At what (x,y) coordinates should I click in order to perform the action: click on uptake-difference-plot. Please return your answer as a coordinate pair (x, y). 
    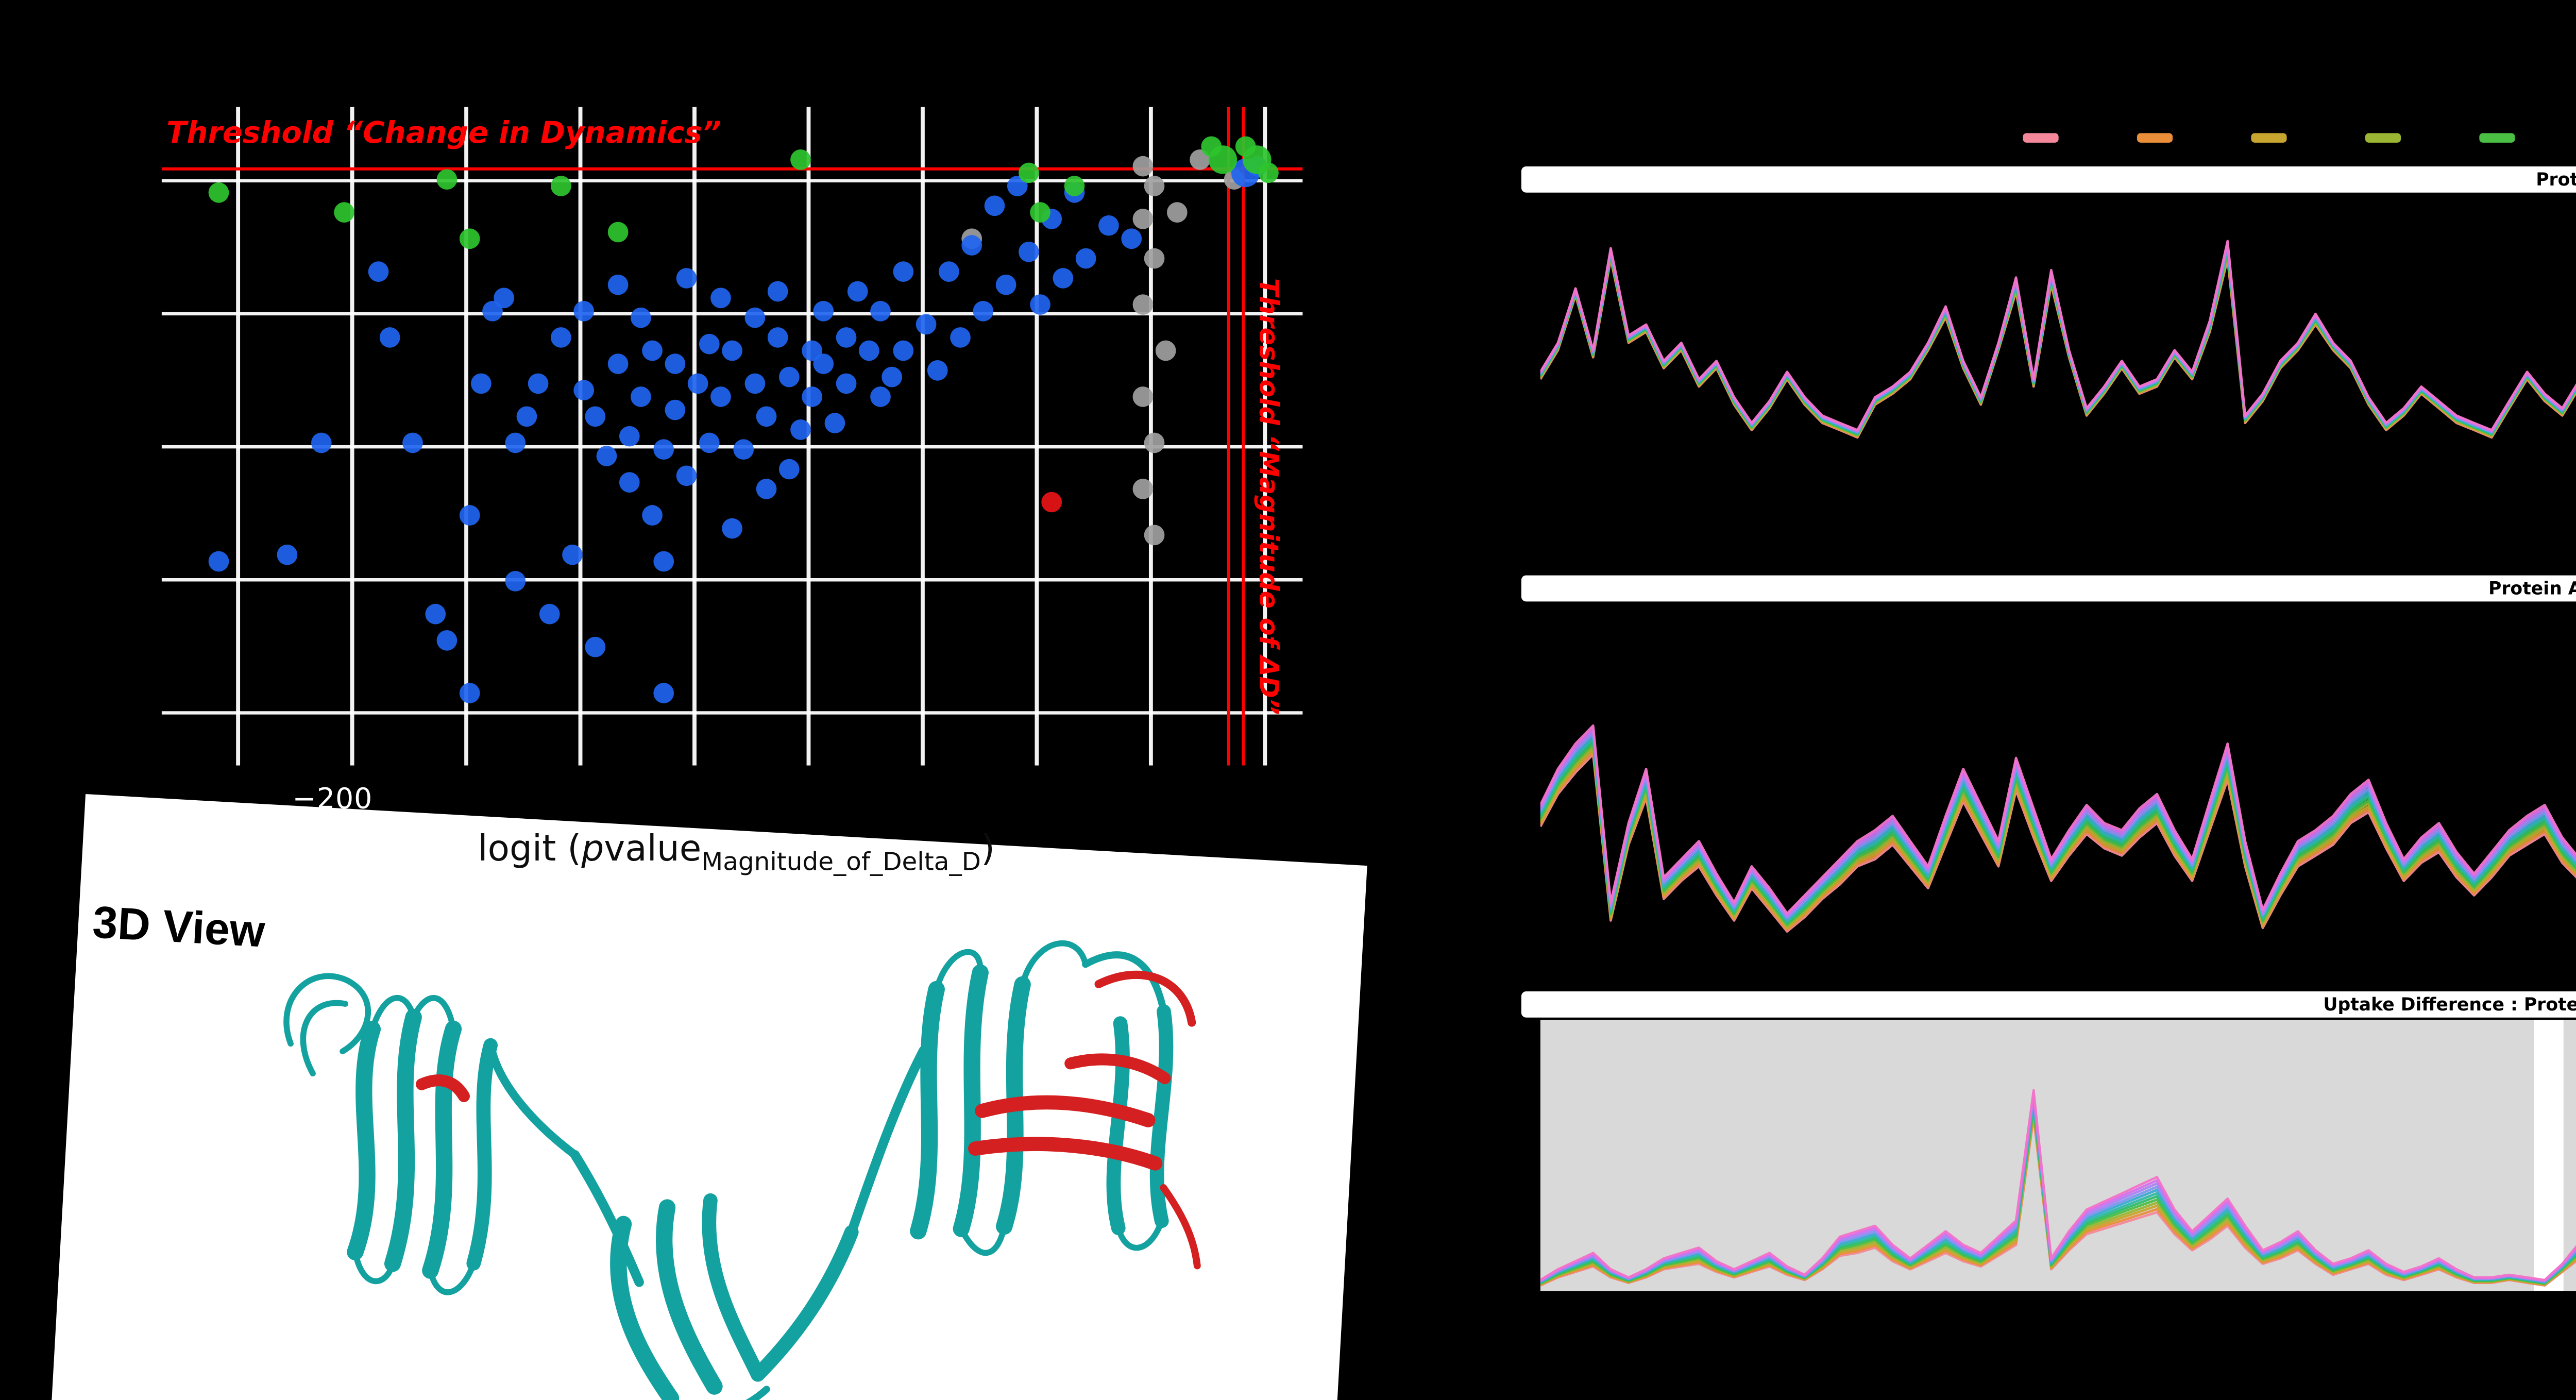
    Looking at the image, I should click on (2058, 1155).